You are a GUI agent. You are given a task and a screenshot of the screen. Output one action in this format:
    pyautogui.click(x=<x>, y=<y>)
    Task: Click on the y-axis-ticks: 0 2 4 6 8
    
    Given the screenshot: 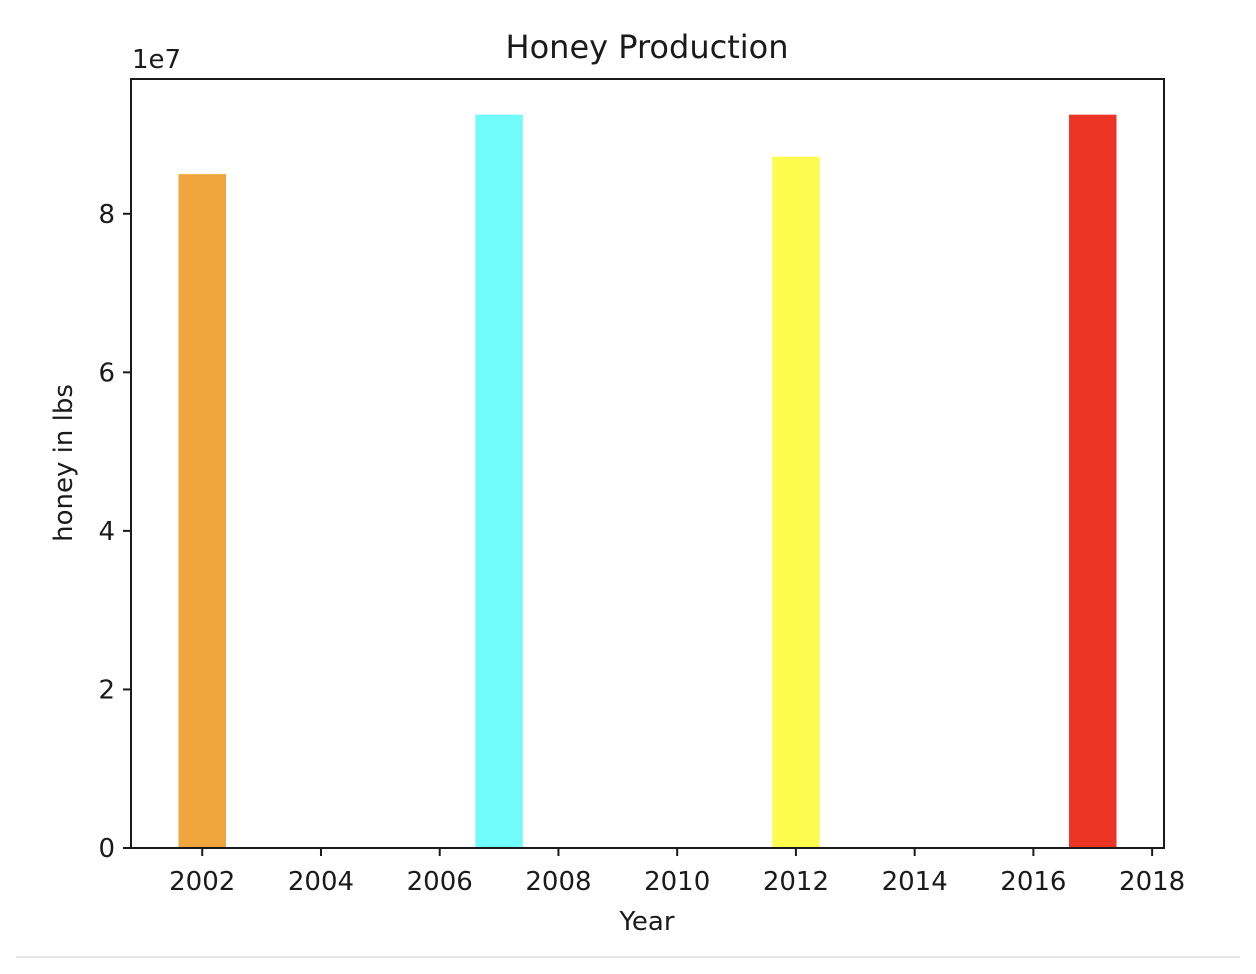 What is the action you would take?
    pyautogui.click(x=114, y=532)
    